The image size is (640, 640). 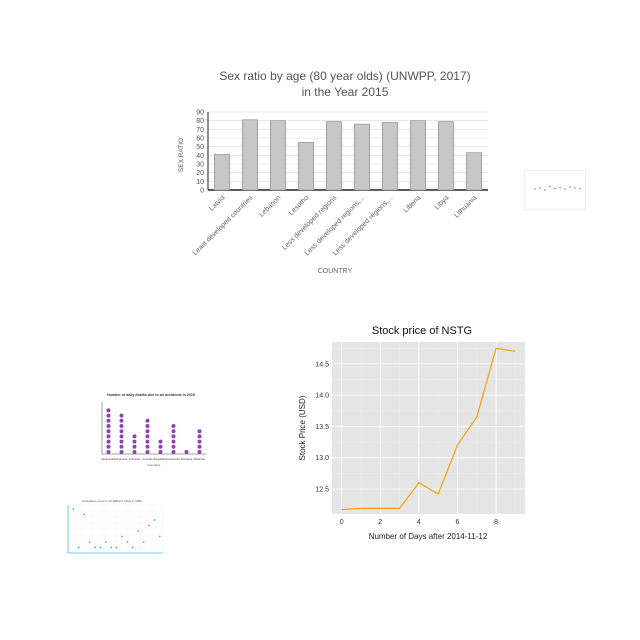 What do you see at coordinates (174, 459) in the screenshot?
I see `x-tick-label: Cambodia` at bounding box center [174, 459].